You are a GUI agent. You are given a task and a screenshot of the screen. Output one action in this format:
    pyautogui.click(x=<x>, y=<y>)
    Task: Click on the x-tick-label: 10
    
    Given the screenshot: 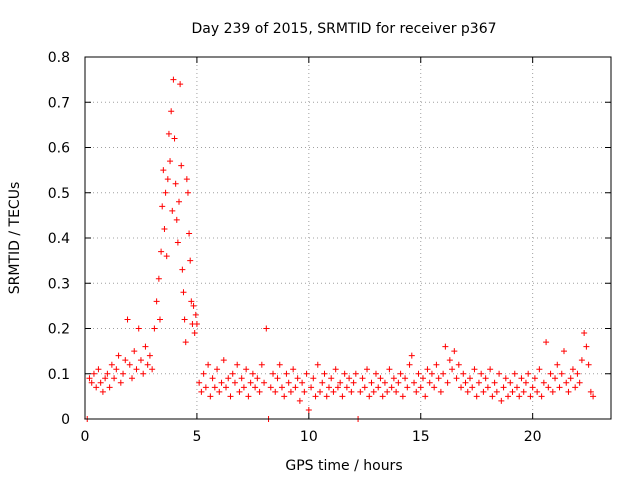 What is the action you would take?
    pyautogui.click(x=309, y=437)
    